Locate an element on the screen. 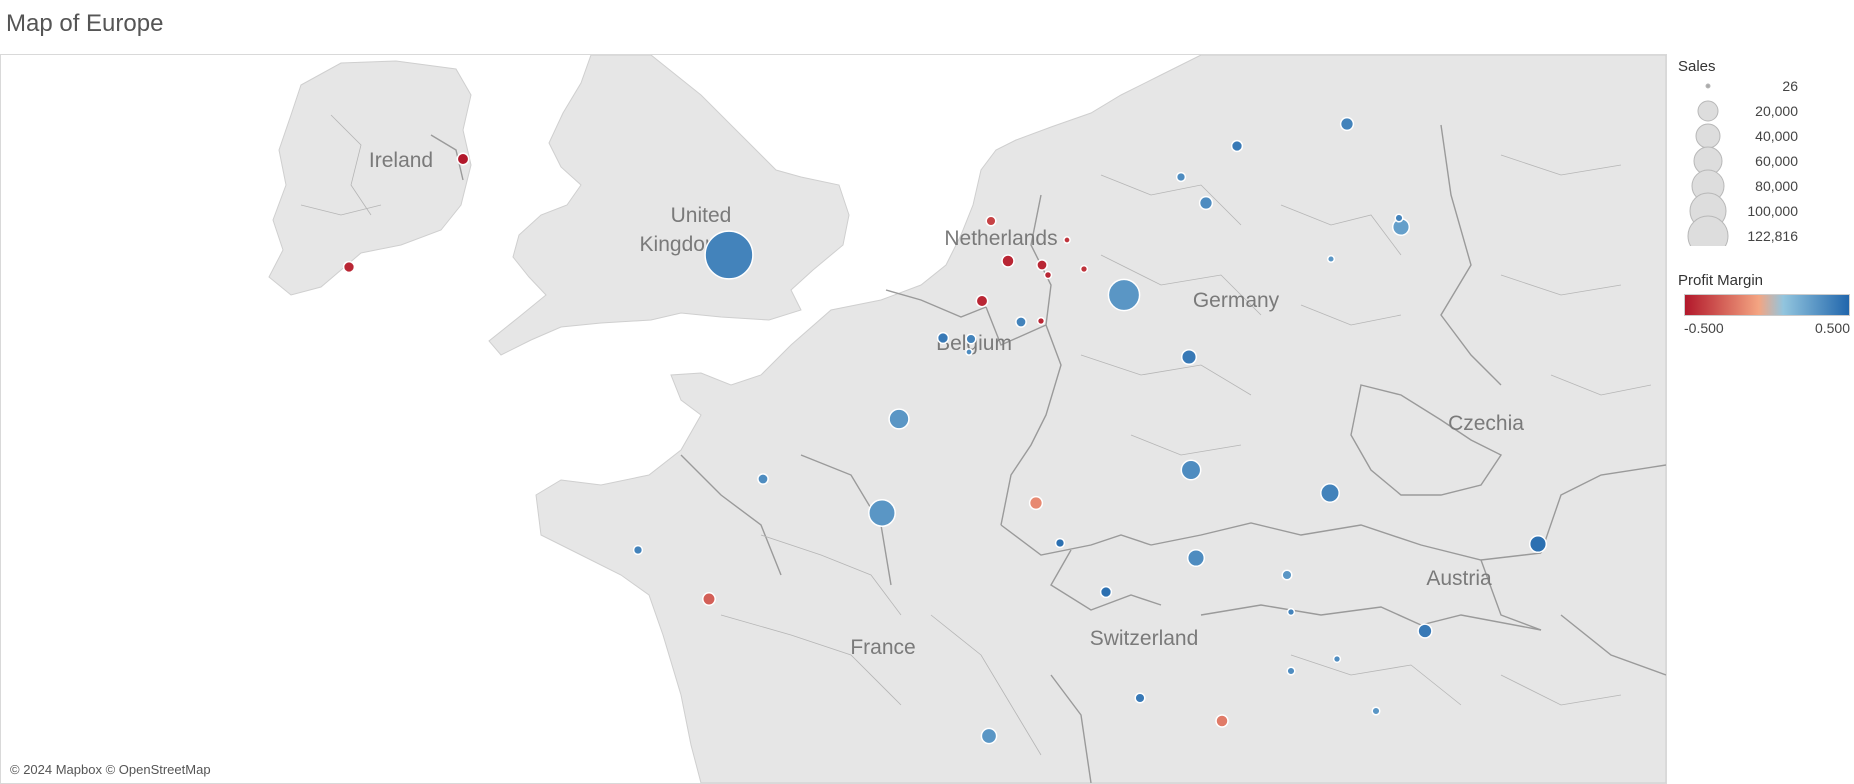 Image resolution: width=1854 pixels, height=784 pixels. country-label-france: France is located at coordinates (882, 647).